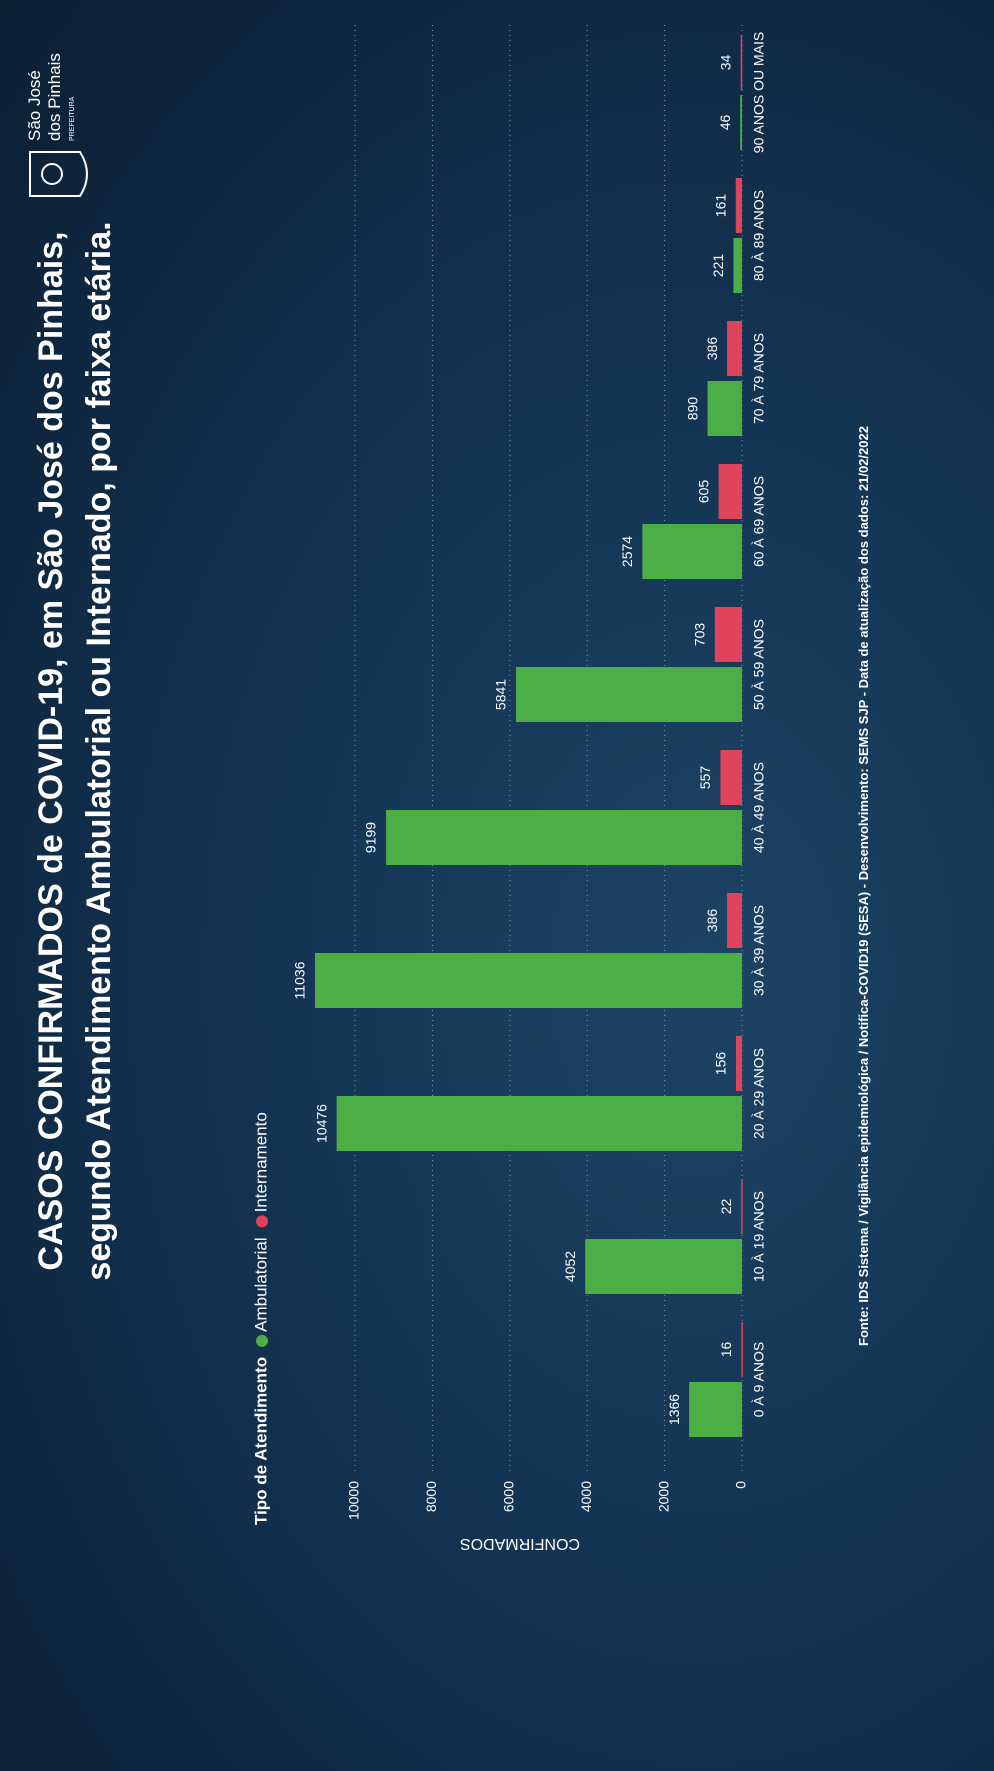 This screenshot has width=994, height=1771. What do you see at coordinates (759, 807) in the screenshot?
I see `x-tick-label: 40 À 49 ANOS` at bounding box center [759, 807].